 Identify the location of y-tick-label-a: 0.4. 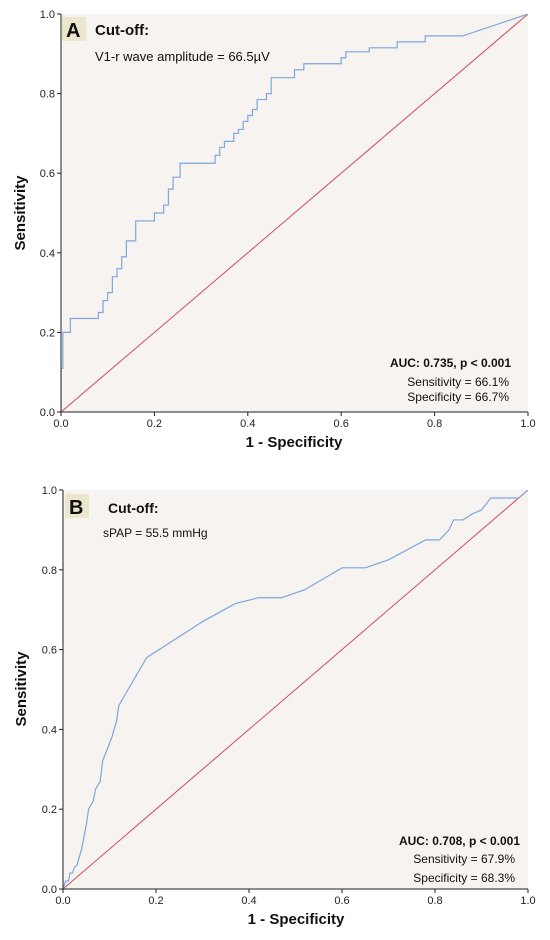
(47, 254).